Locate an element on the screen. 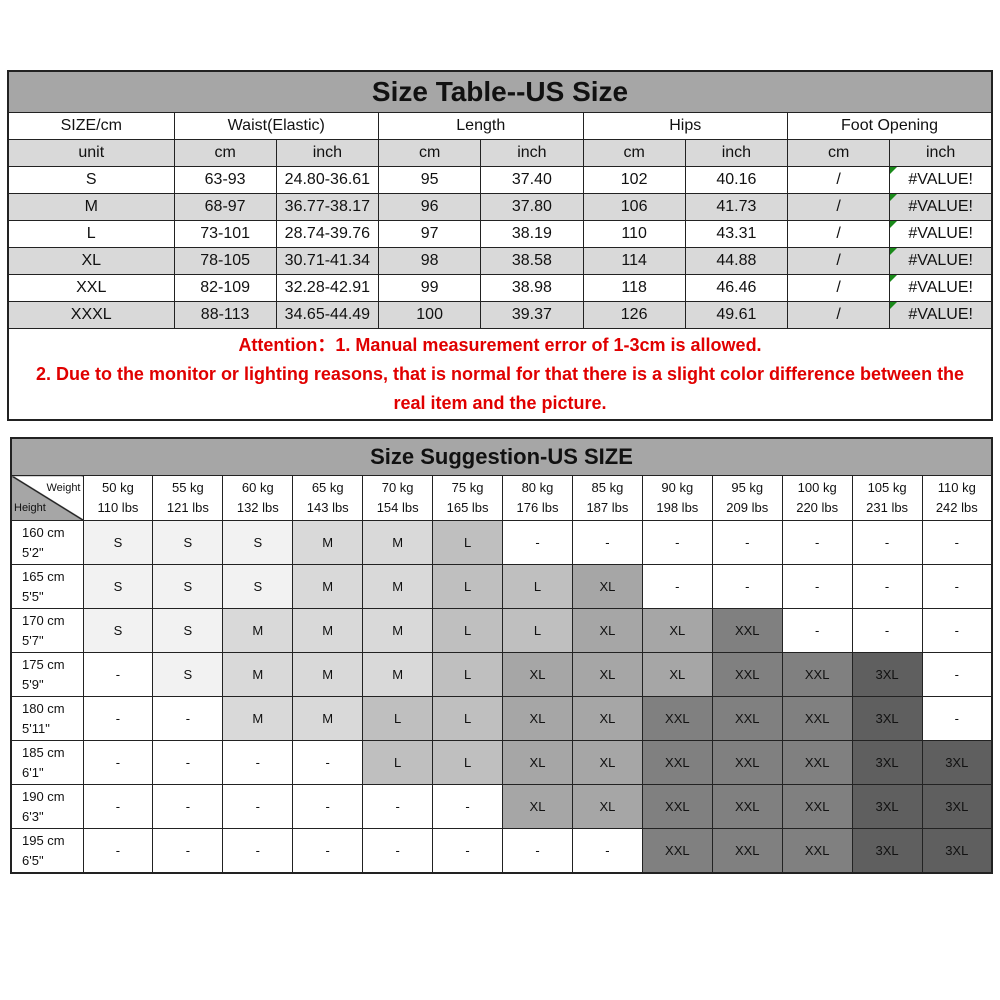 The width and height of the screenshot is (1000, 1000). weight-lbs: 176 lbs is located at coordinates (537, 507).